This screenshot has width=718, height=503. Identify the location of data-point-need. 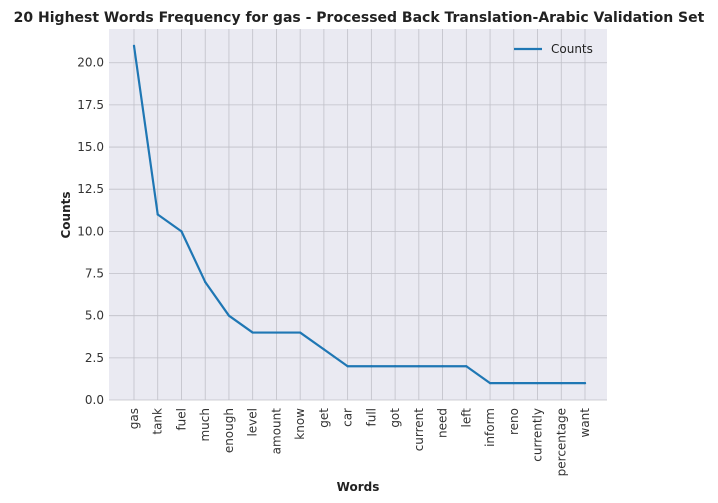
(442, 366).